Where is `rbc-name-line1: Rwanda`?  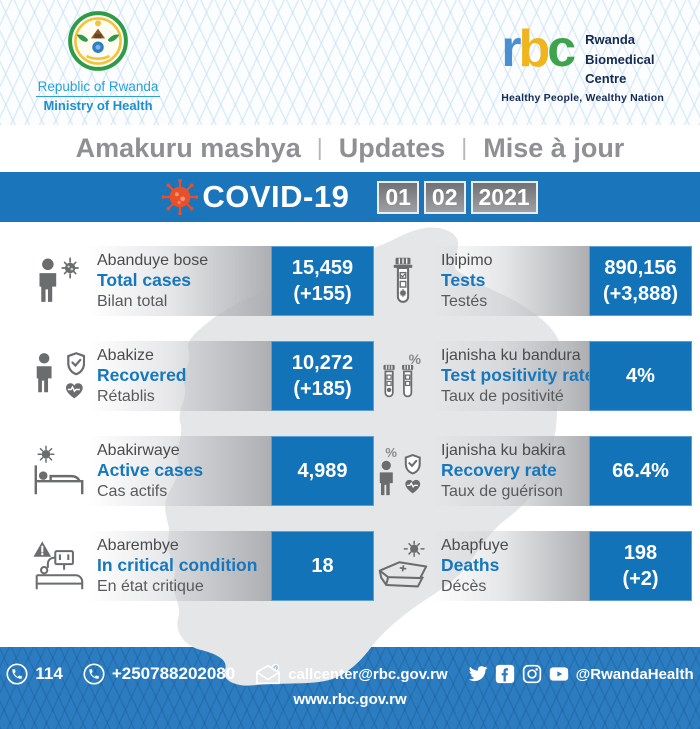
rbc-name-line1: Rwanda is located at coordinates (610, 39).